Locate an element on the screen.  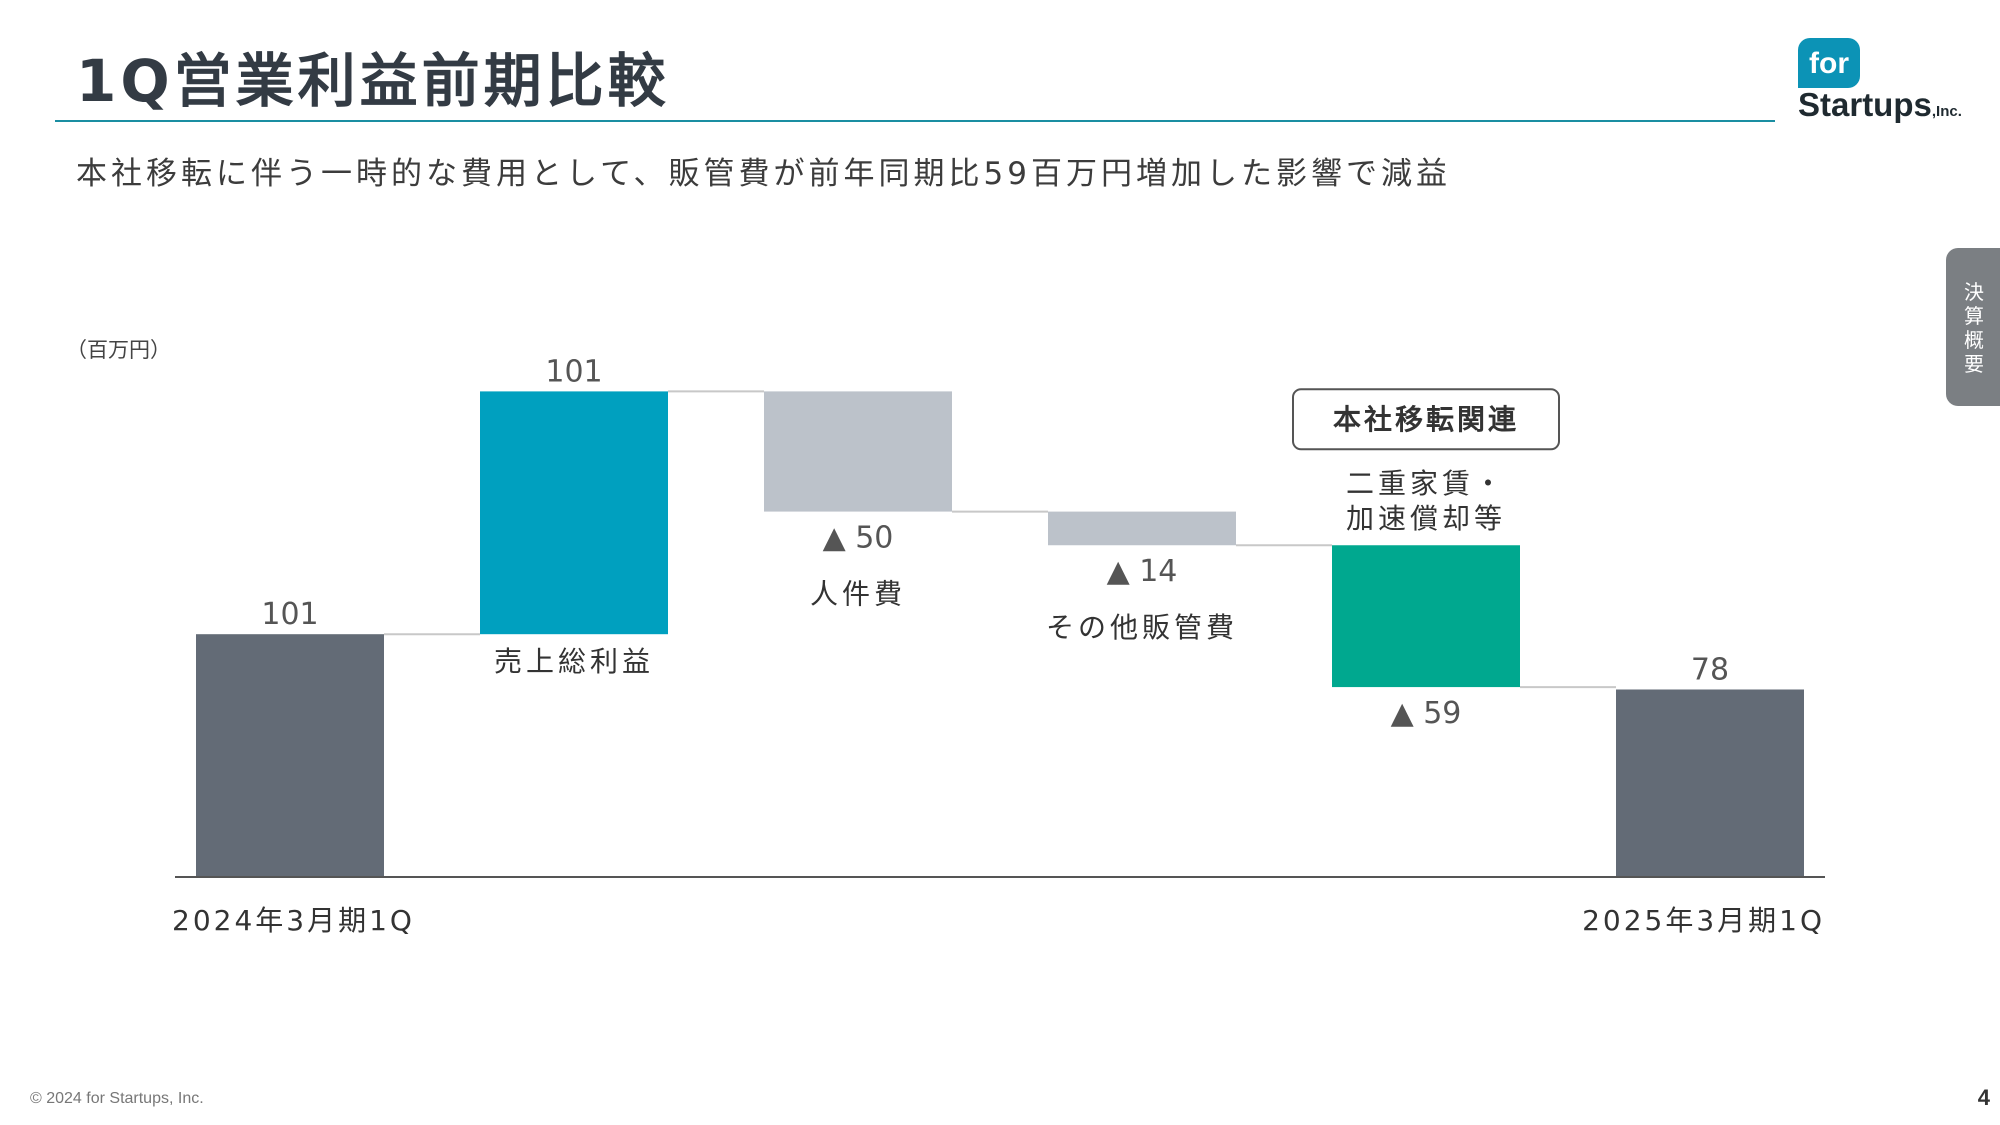
category-label: 人件費 is located at coordinates (858, 594).